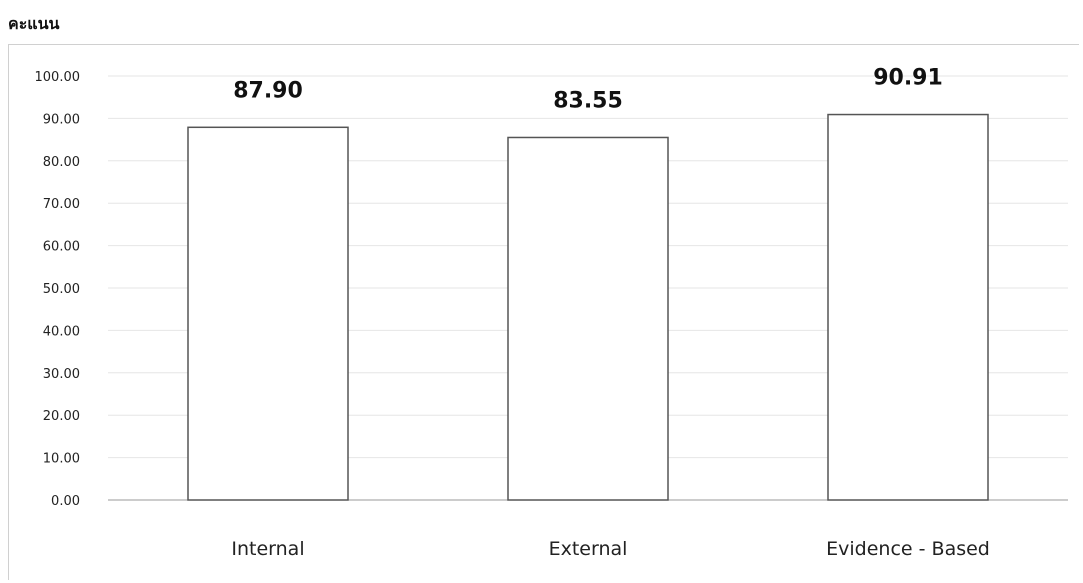 The height and width of the screenshot is (583, 1083). What do you see at coordinates (267, 549) in the screenshot?
I see `category-label: Internal` at bounding box center [267, 549].